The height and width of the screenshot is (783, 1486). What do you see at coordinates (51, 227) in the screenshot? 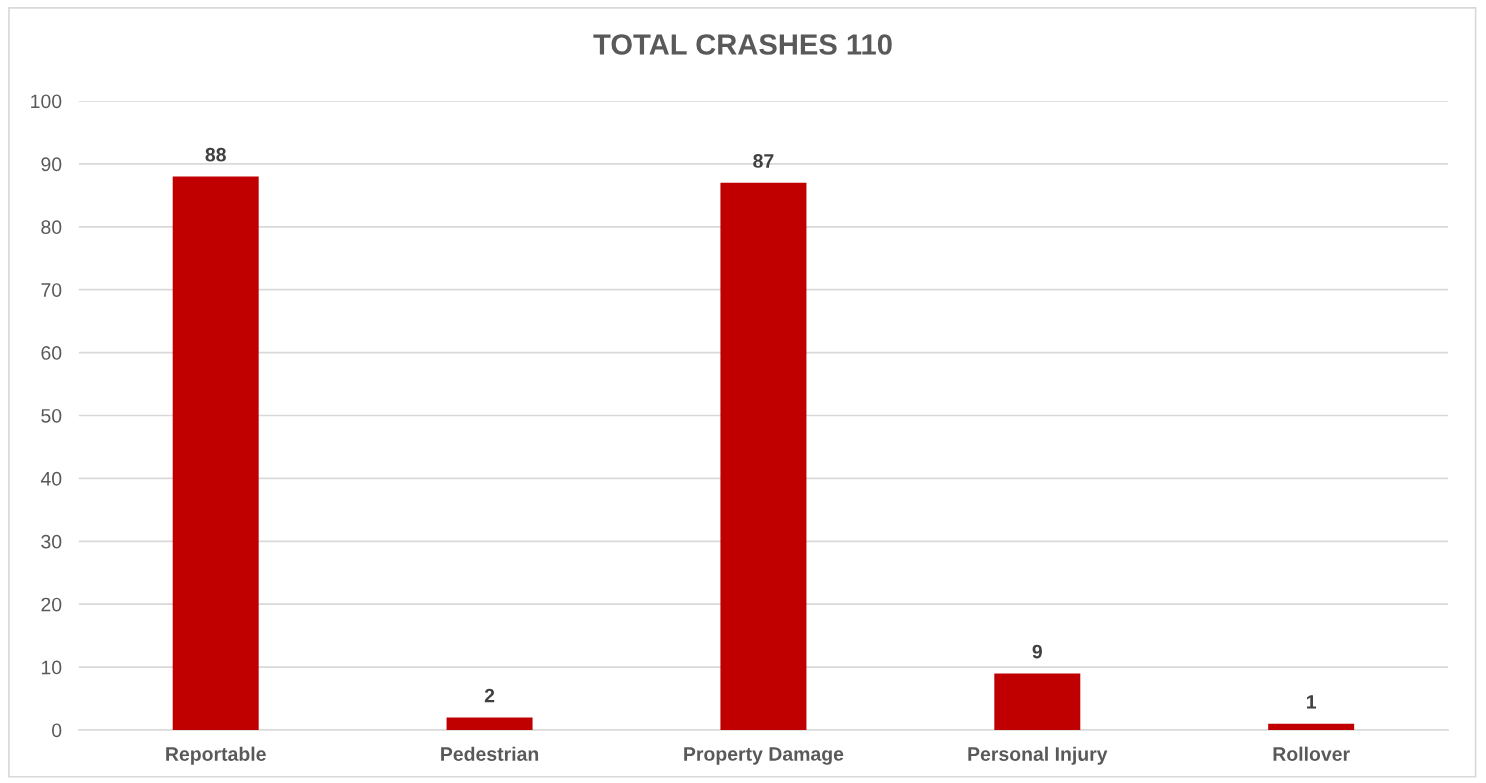
I see `y-tick-label: 80` at bounding box center [51, 227].